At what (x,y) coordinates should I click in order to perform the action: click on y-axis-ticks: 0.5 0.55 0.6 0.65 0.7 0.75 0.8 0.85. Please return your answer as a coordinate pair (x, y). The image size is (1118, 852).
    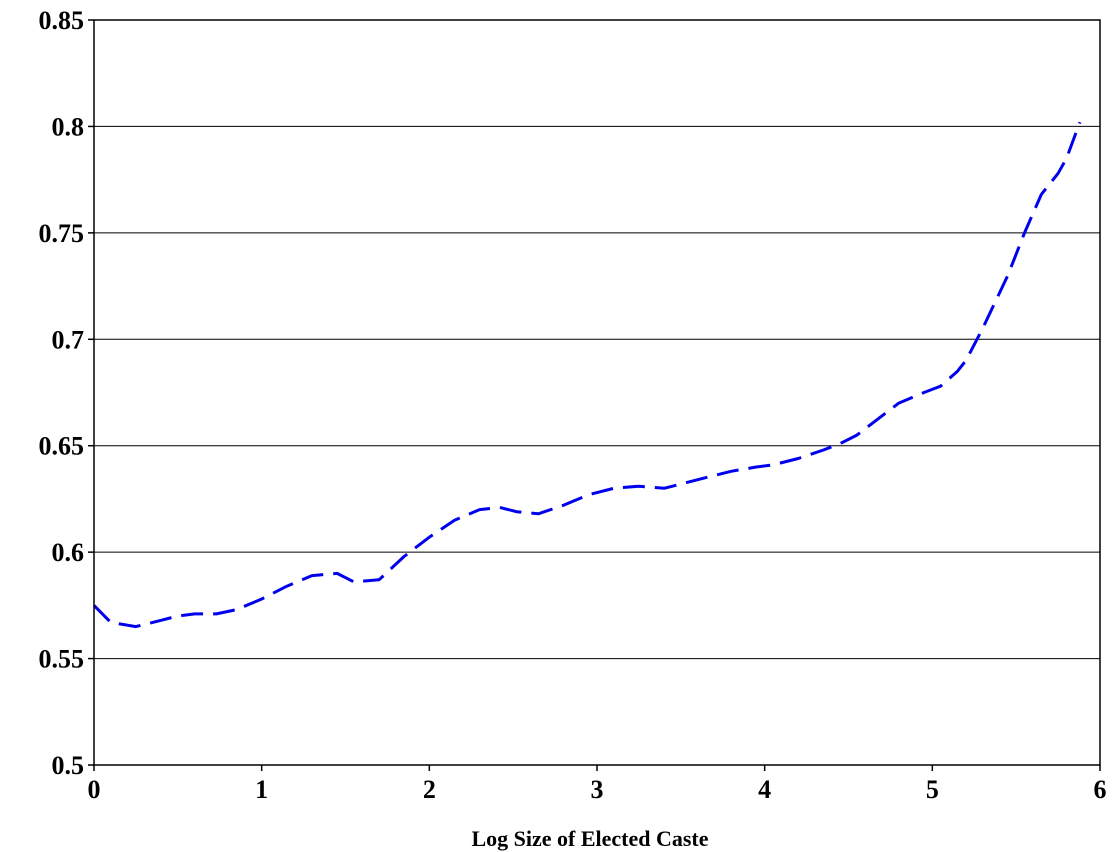
    Looking at the image, I should click on (66, 393).